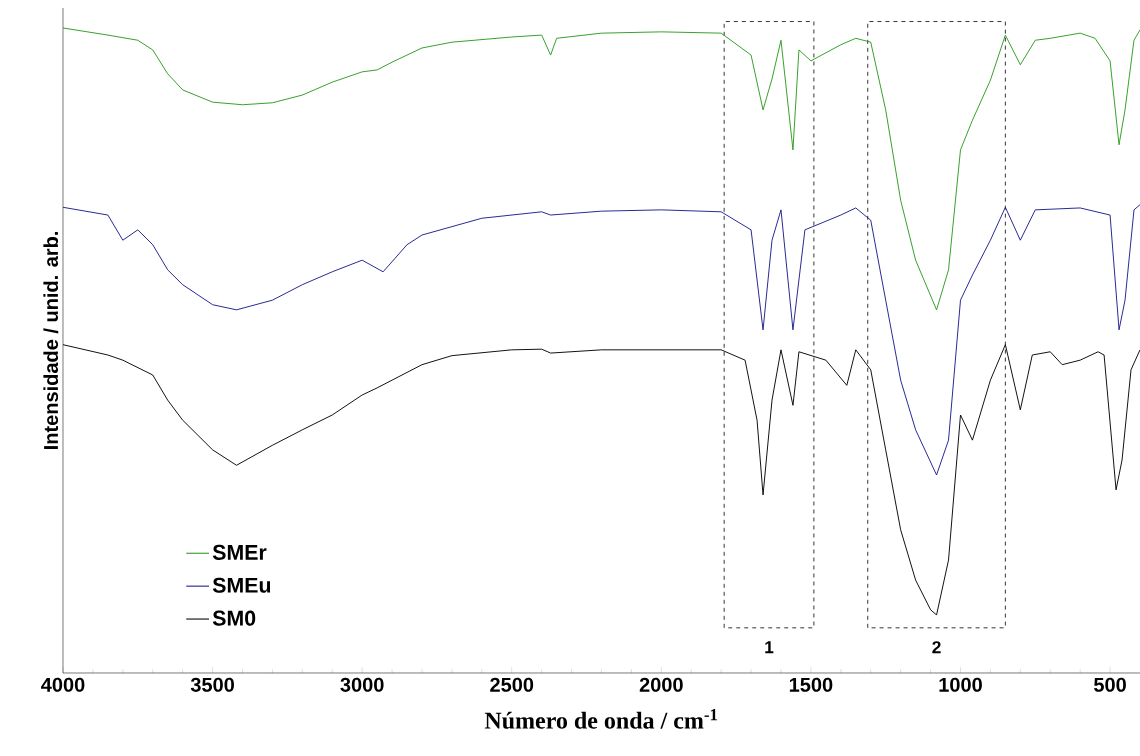 This screenshot has width=1140, height=756. Describe the element at coordinates (1109, 684) in the screenshot. I see `x-tick-label: 500` at that location.